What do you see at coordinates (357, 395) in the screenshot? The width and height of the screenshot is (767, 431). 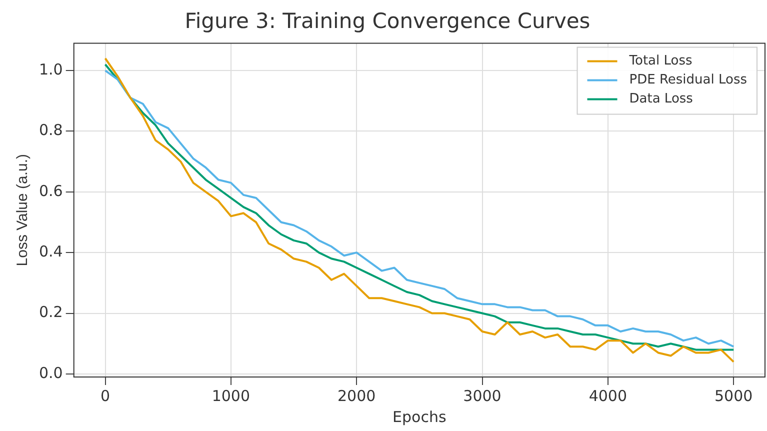 I see `x-tick-label: 2000` at bounding box center [357, 395].